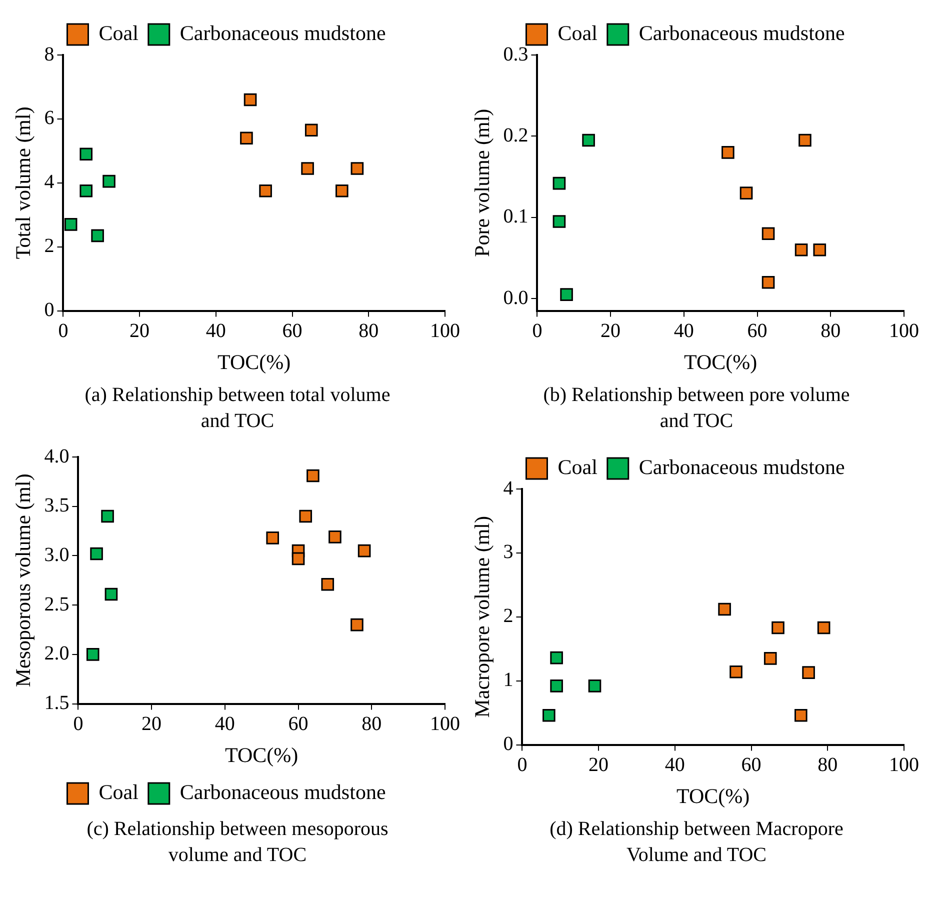  Describe the element at coordinates (515, 54) in the screenshot. I see `y-tick-label: 0.3` at that location.